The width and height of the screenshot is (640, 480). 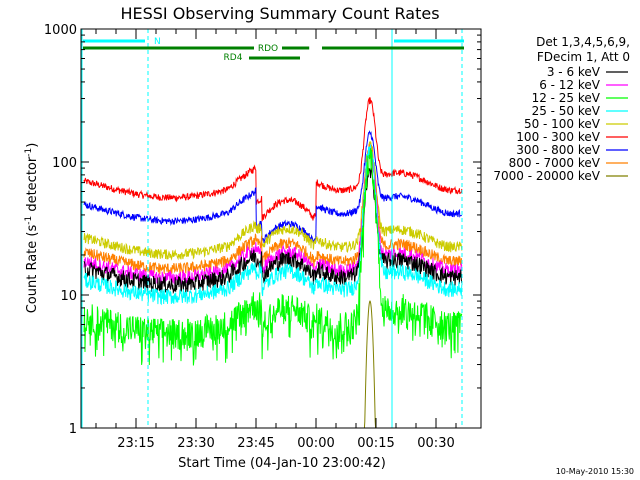 What do you see at coordinates (255, 443) in the screenshot?
I see `x-tick-label: 23:45` at bounding box center [255, 443].